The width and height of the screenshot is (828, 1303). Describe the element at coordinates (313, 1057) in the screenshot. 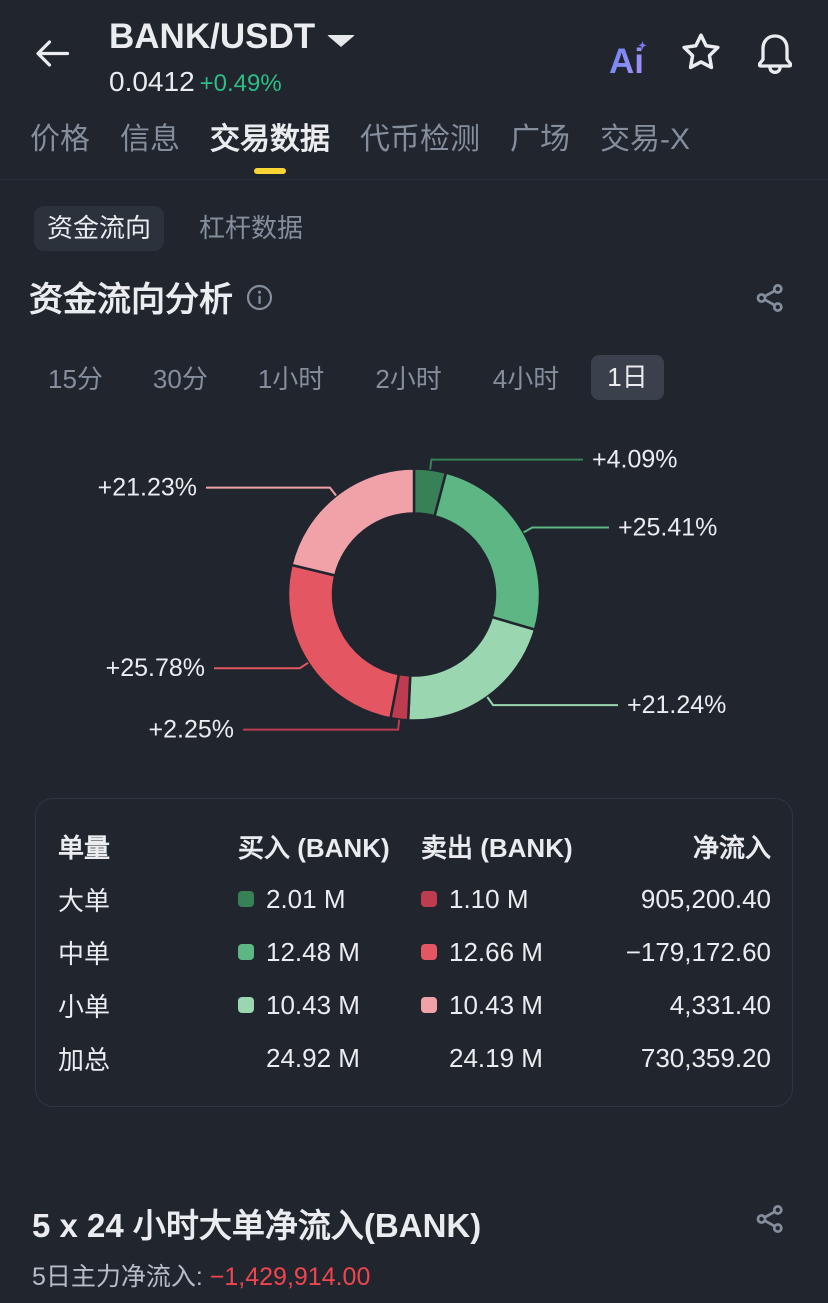

I see `buy-value: 24.92 M` at that location.